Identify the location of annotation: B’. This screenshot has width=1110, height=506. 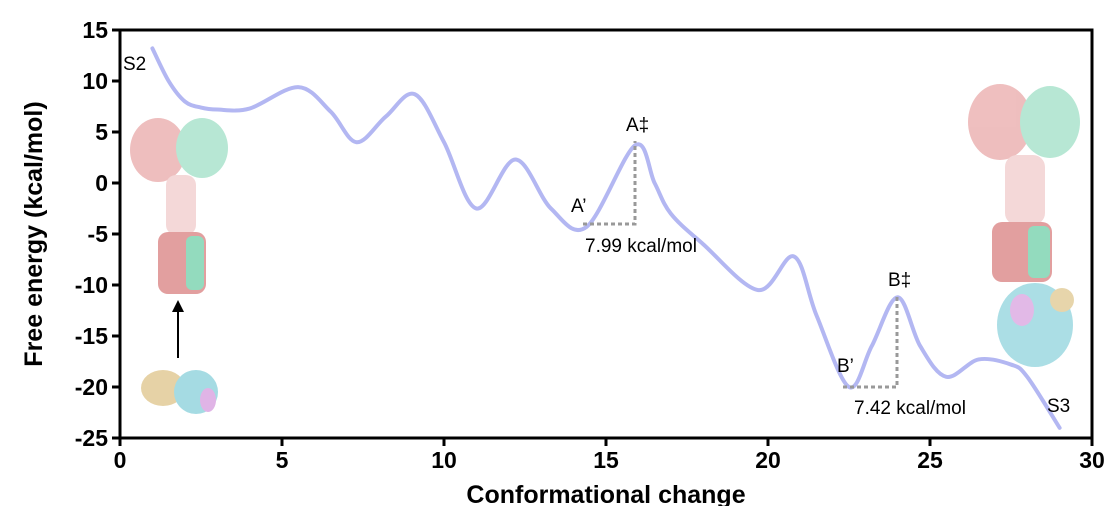
(845, 366).